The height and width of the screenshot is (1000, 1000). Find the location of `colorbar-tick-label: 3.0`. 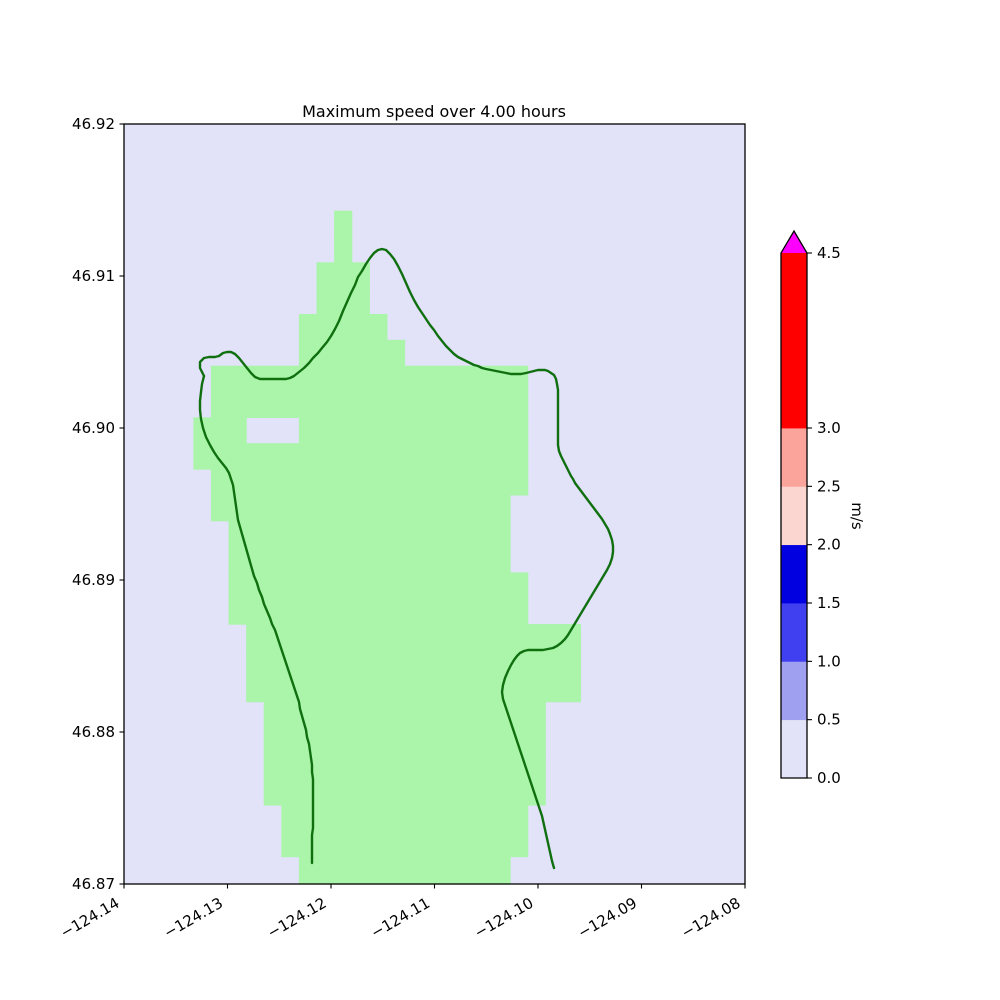

colorbar-tick-label: 3.0 is located at coordinates (829, 428).